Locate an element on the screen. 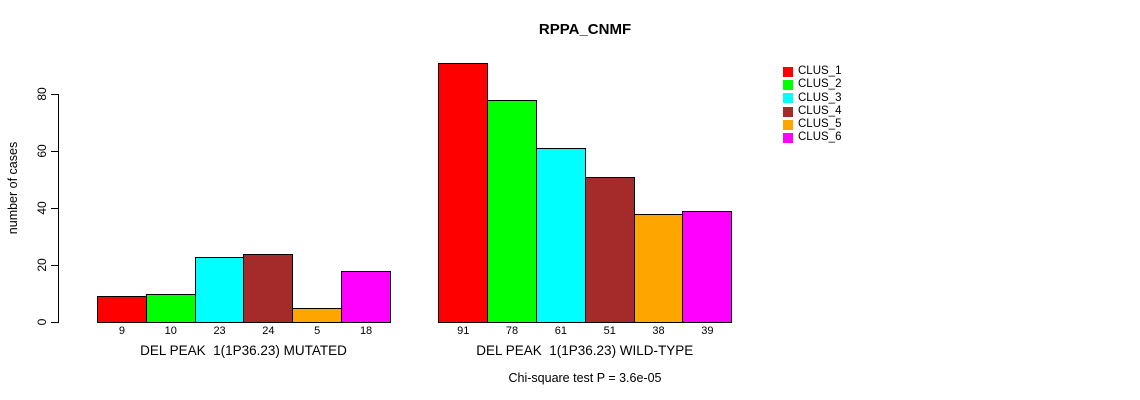 The height and width of the screenshot is (400, 1140). bar-clus_1-group2 is located at coordinates (463, 192).